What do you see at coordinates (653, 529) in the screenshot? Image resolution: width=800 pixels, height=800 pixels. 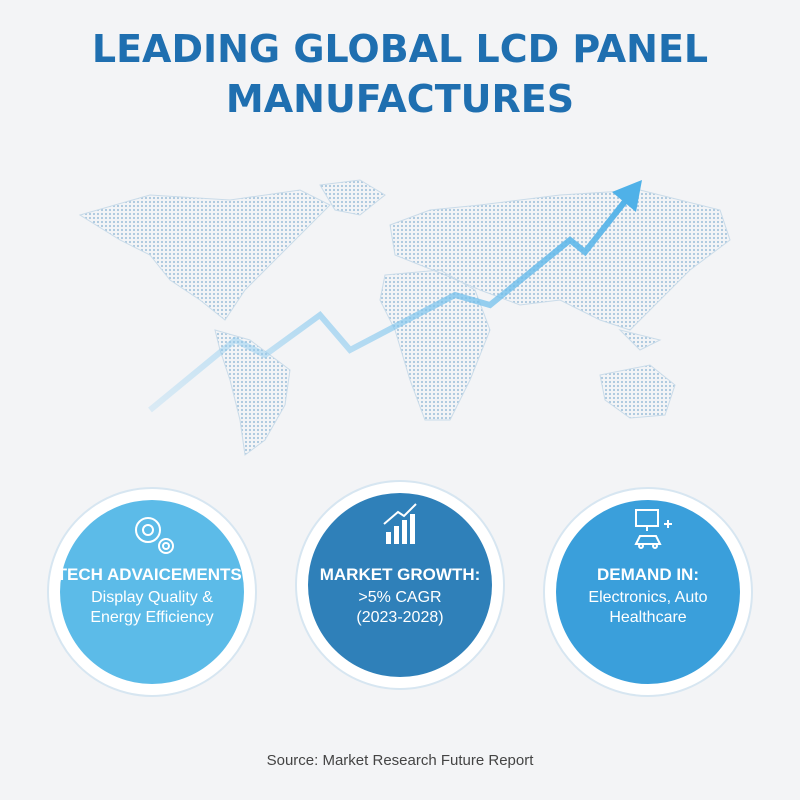 I see `devices-icon` at bounding box center [653, 529].